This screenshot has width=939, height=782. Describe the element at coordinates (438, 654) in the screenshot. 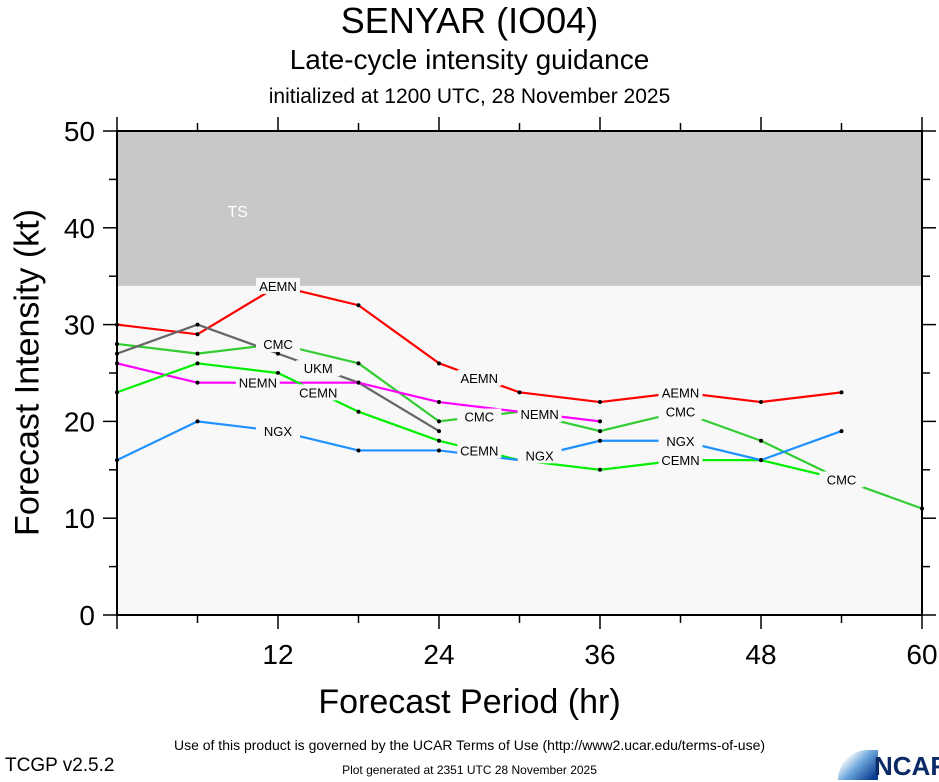

I see `x-tick-label: 24` at that location.